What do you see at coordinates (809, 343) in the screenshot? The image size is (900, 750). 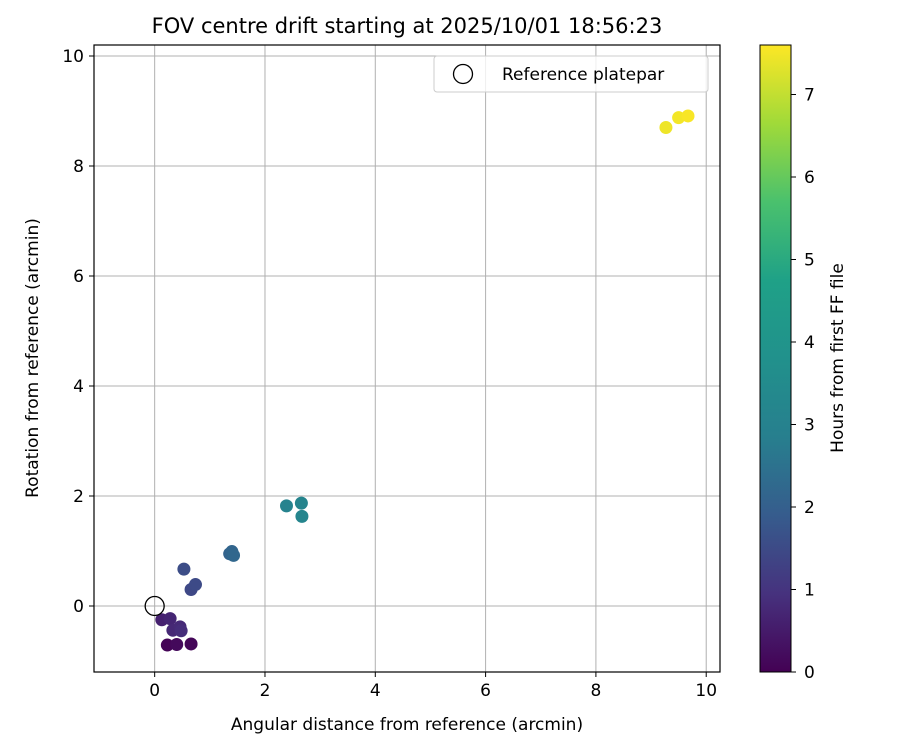 I see `colorbar-tick-label: 4` at bounding box center [809, 343].